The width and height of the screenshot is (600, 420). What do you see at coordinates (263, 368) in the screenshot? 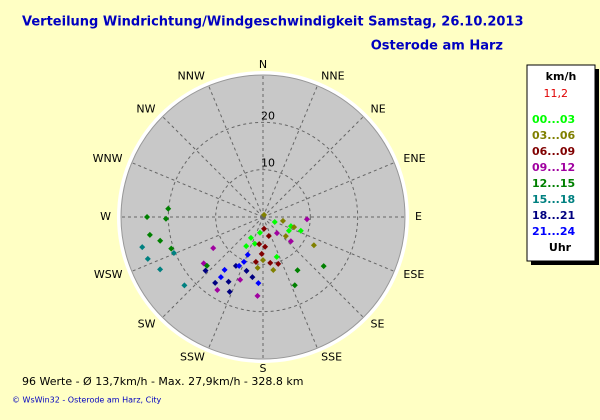
I see `direction-label: S` at bounding box center [263, 368].